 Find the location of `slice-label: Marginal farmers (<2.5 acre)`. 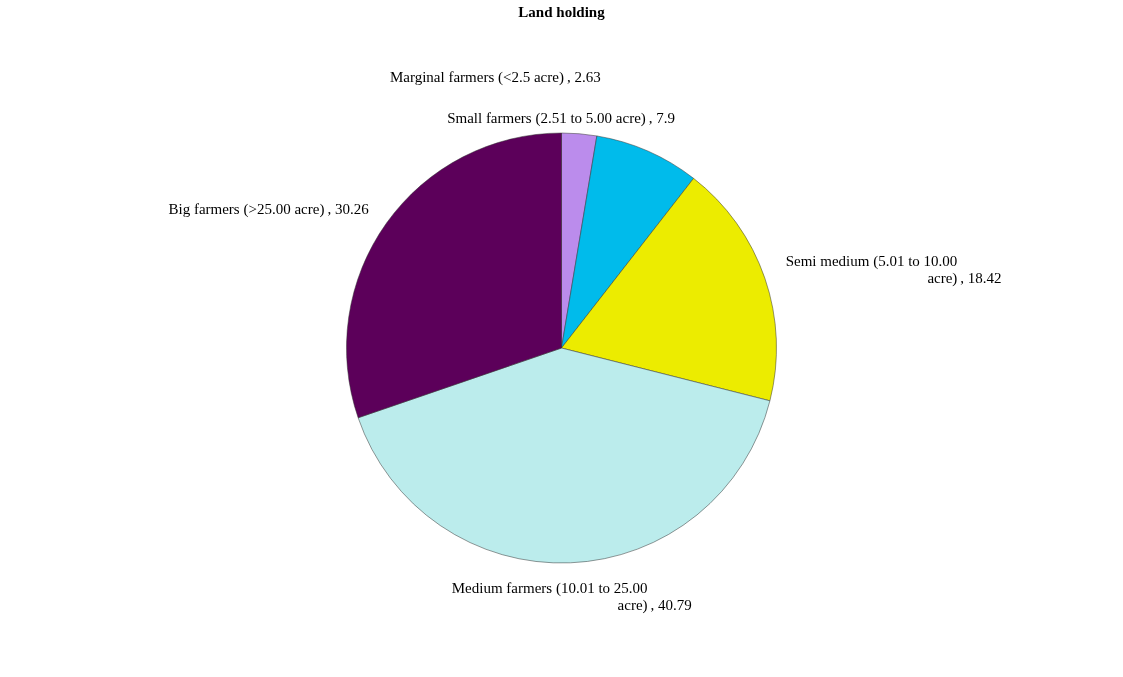

slice-label: Marginal farmers (<2.5 acre) is located at coordinates (476, 78).